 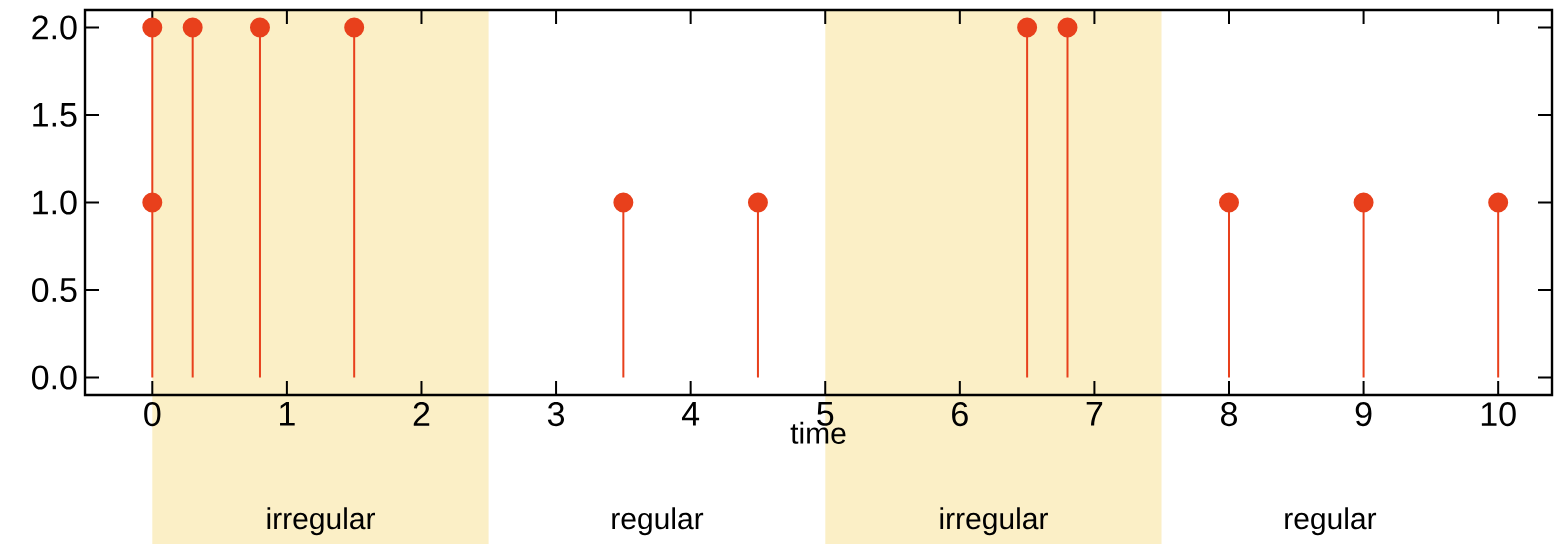 I want to click on x-tick-label: 0, so click(x=152, y=414).